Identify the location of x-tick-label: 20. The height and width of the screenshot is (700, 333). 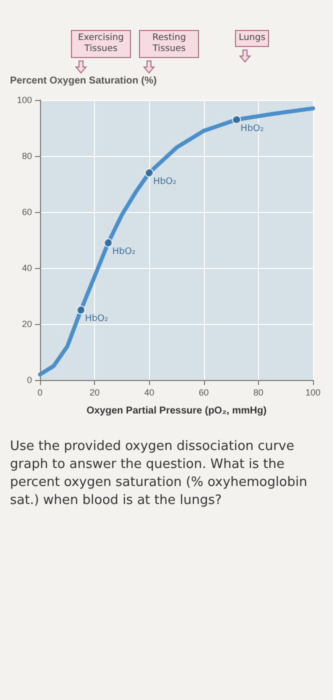
(95, 393).